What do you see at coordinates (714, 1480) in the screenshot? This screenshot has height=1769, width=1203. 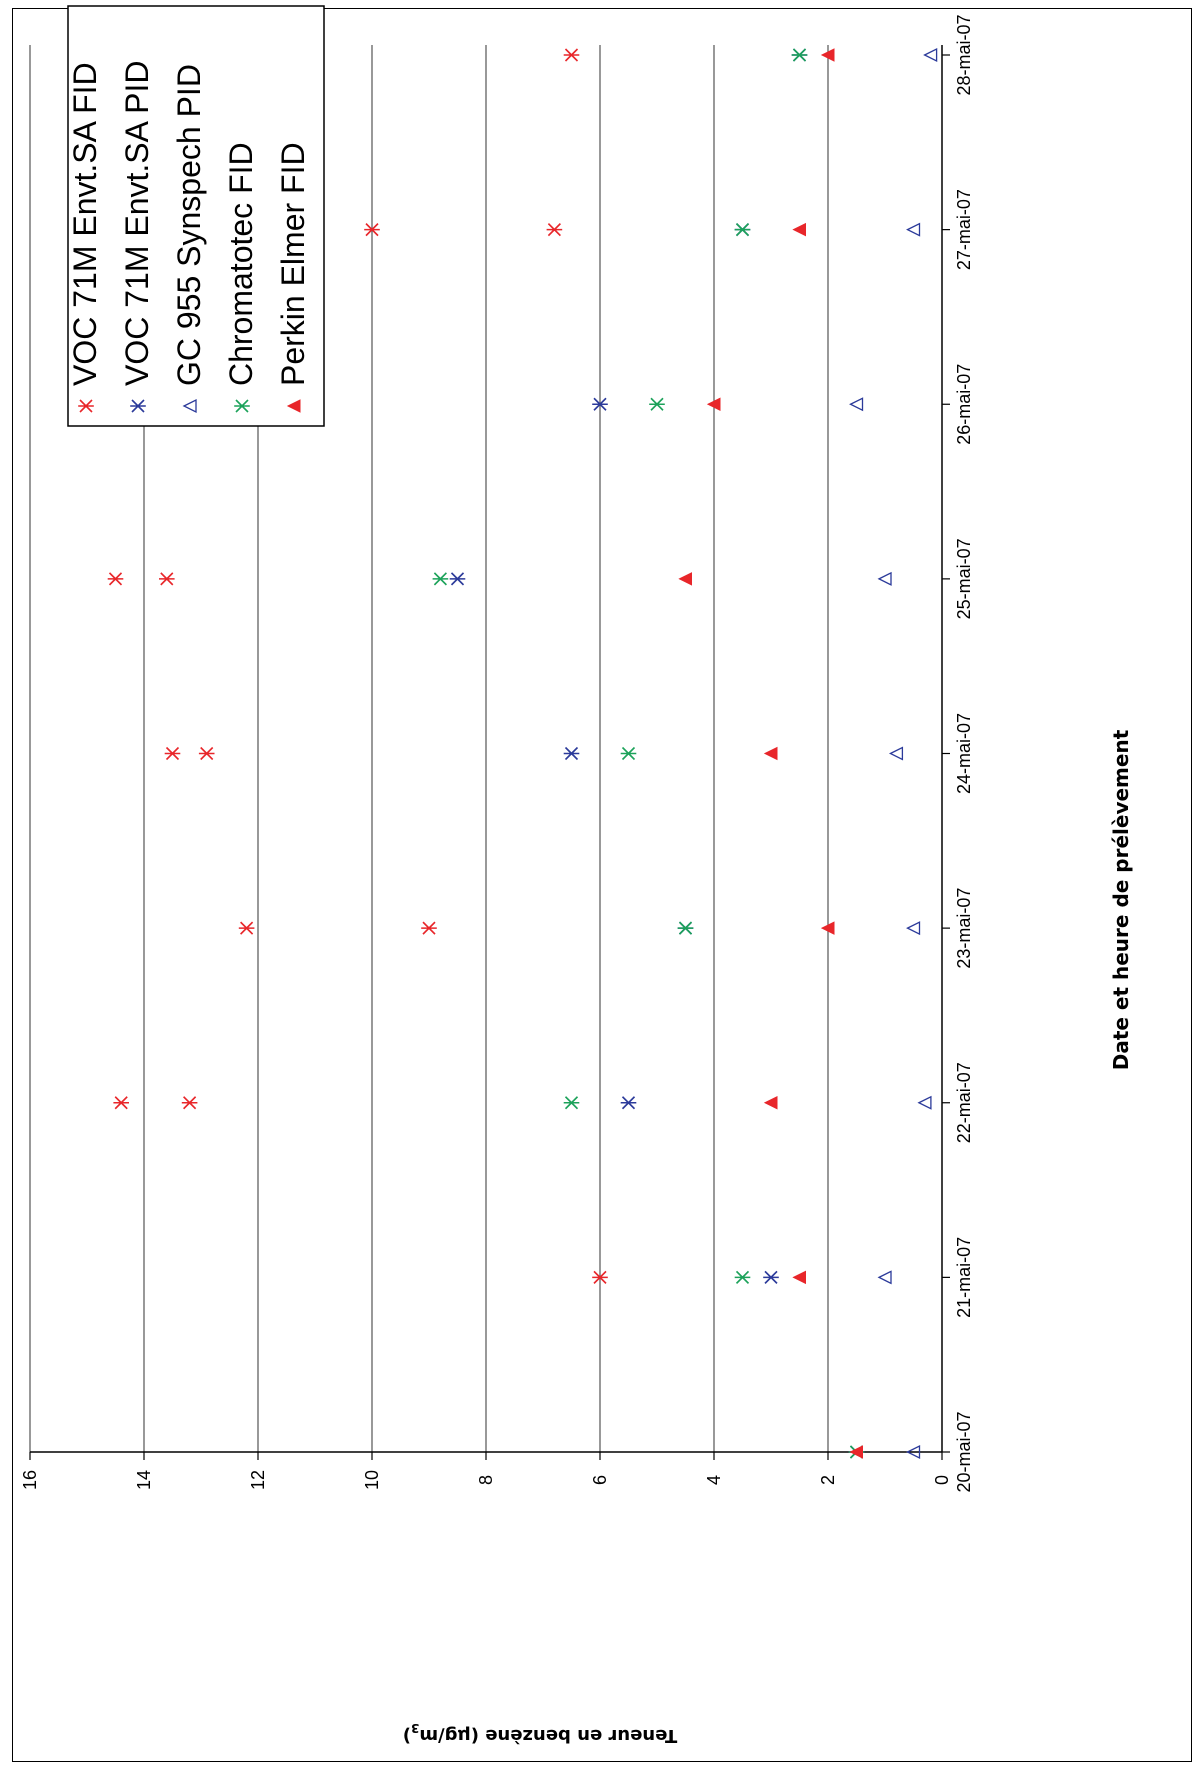 I see `y-tick-label: 4` at bounding box center [714, 1480].